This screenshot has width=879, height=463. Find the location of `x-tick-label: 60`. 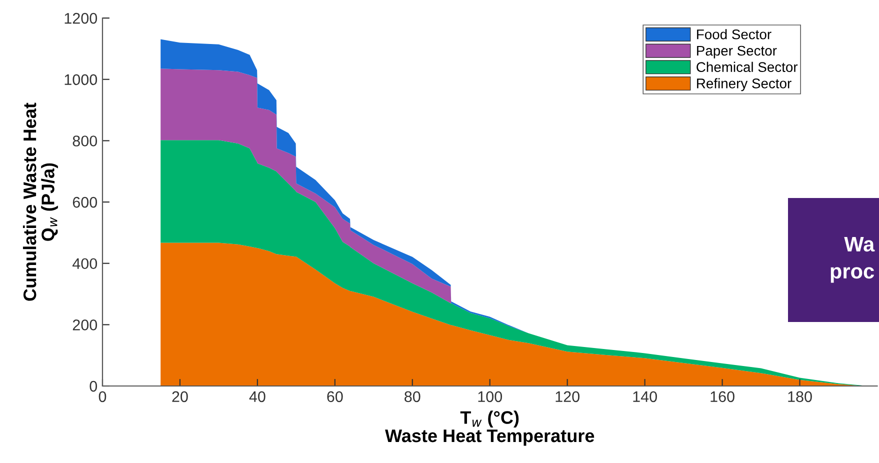

x-tick-label: 60 is located at coordinates (335, 396).